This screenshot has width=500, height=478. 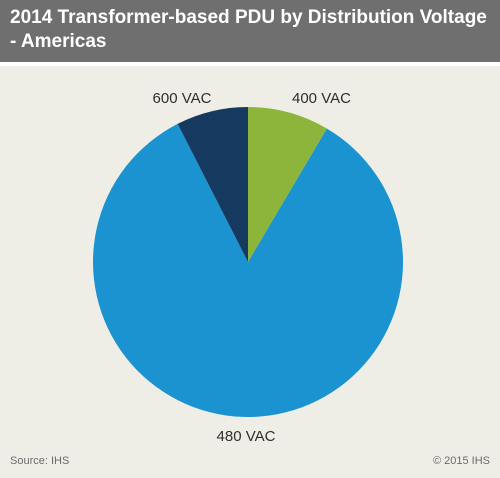 What do you see at coordinates (287, 184) in the screenshot?
I see `pie-slice-400-vac` at bounding box center [287, 184].